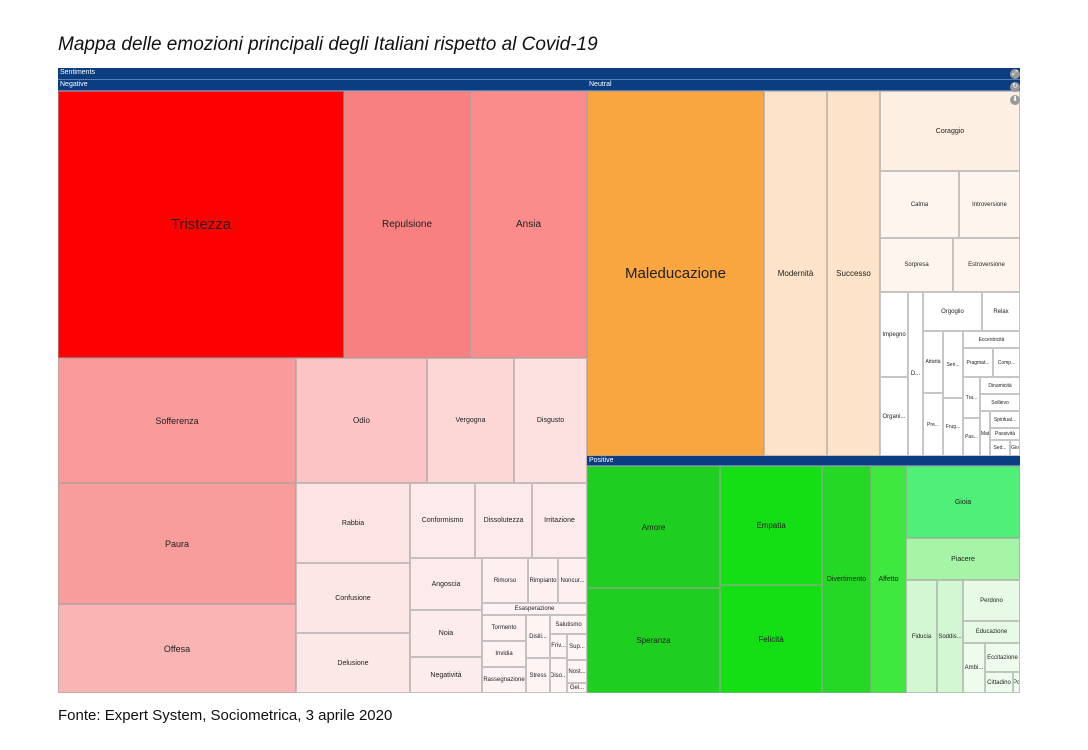 This screenshot has width=1088, height=750. Describe the element at coordinates (894, 334) in the screenshot. I see `treemap-cell-neutral: Impegno` at that location.